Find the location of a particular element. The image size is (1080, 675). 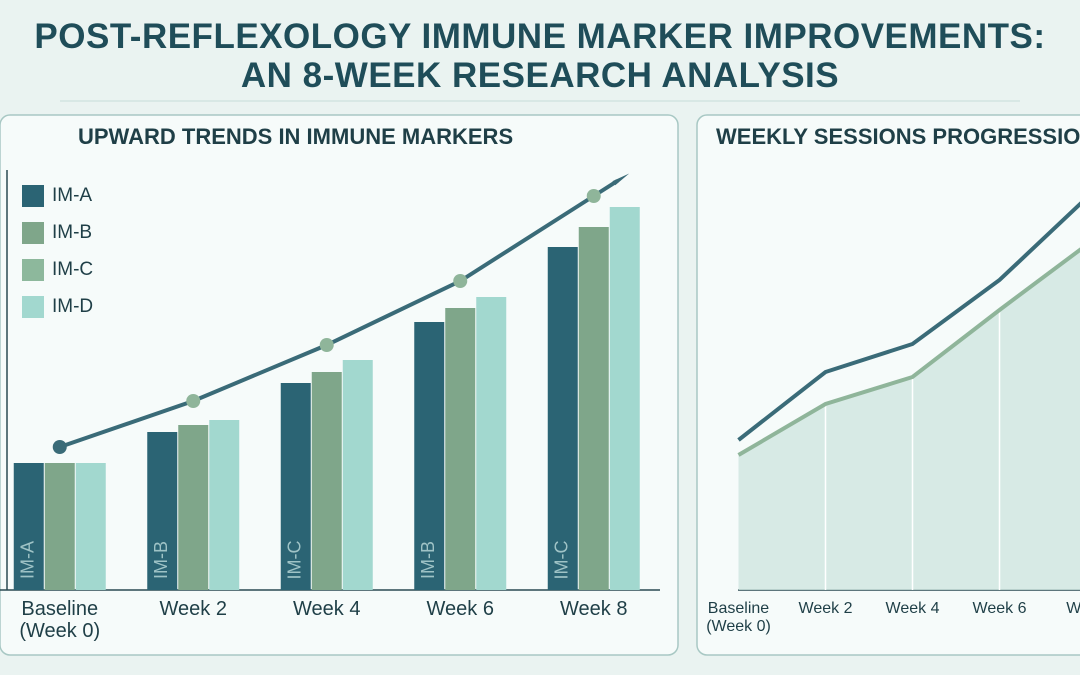

legend-label: IM-A is located at coordinates (72, 195).